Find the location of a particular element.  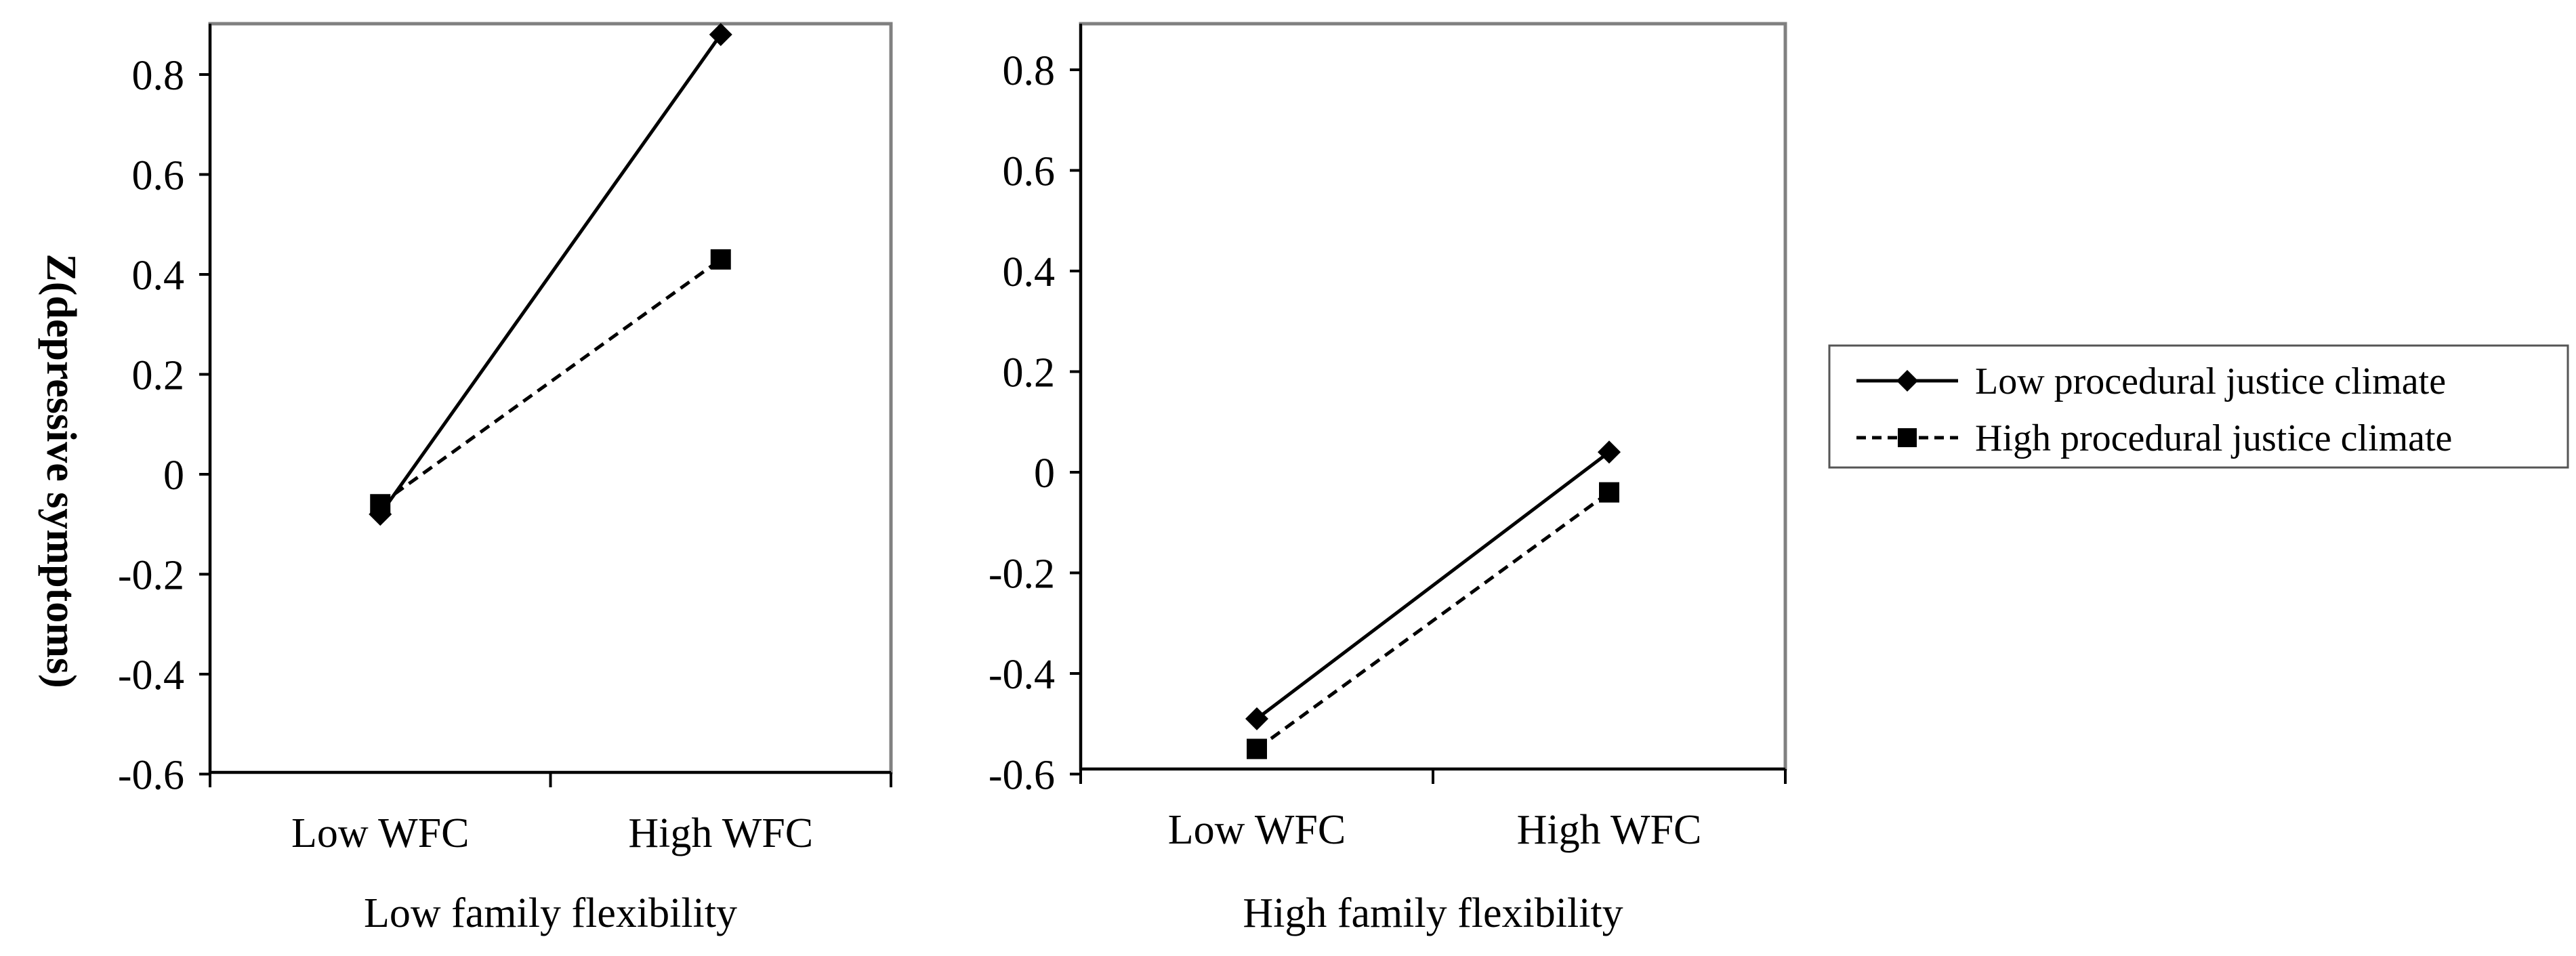

legend-square-marker is located at coordinates (1907, 437).